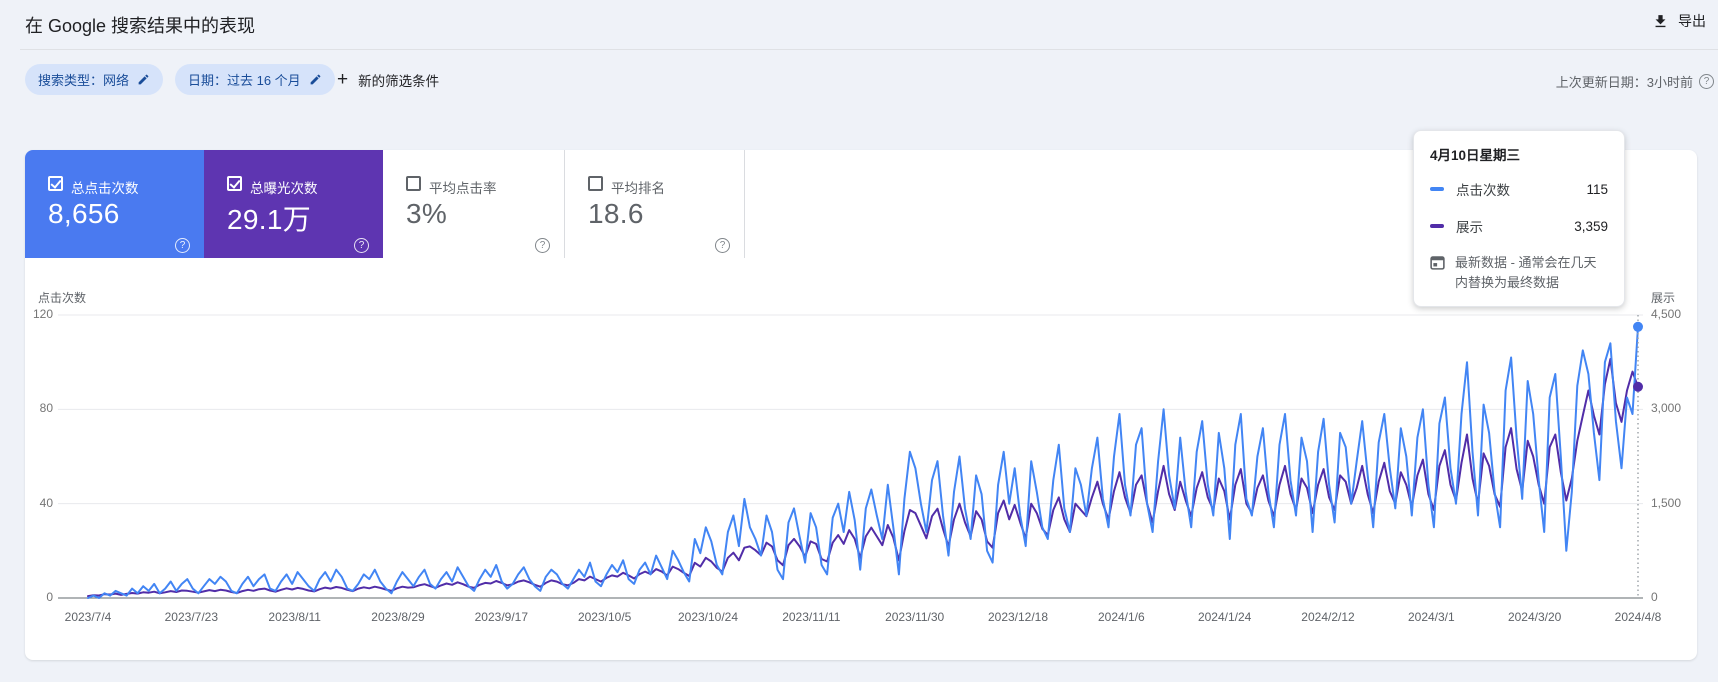 This screenshot has width=1718, height=682. Describe the element at coordinates (474, 204) in the screenshot. I see `metric-card-average-ctr: 平均点击率 3% ?` at that location.